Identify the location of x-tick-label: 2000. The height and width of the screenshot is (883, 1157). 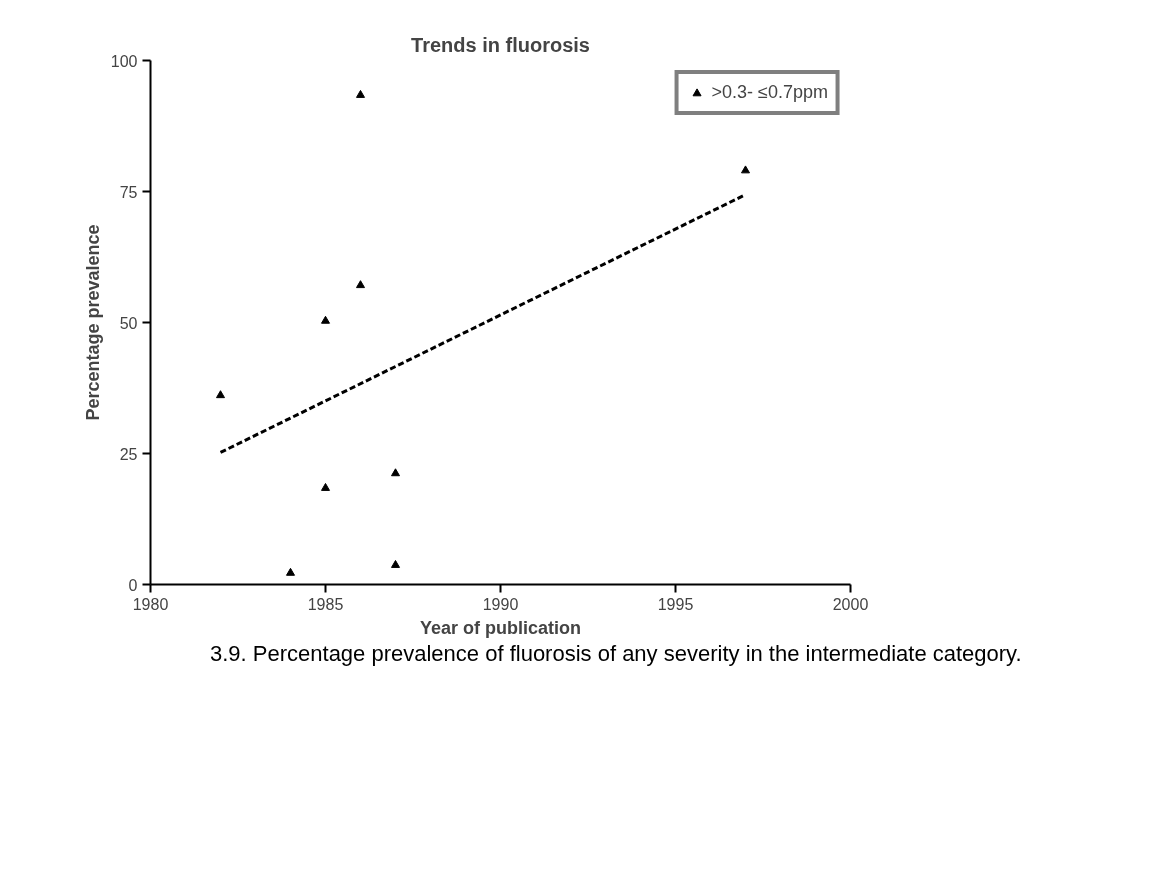
(850, 604).